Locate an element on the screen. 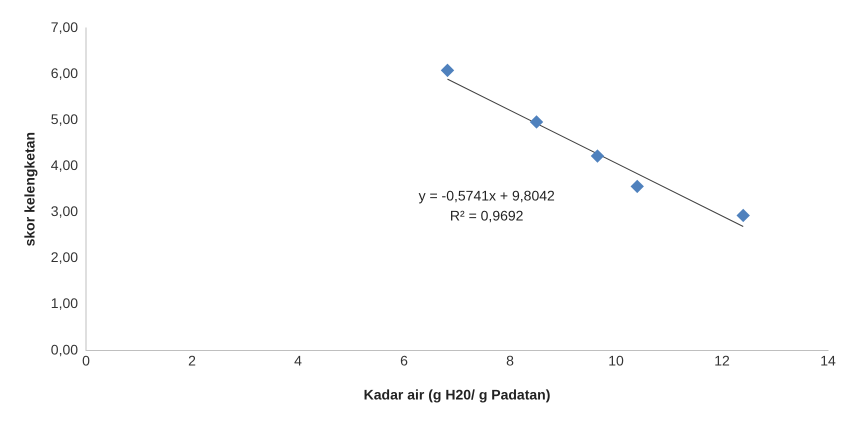  y-tick-label: 4,00 is located at coordinates (64, 165).